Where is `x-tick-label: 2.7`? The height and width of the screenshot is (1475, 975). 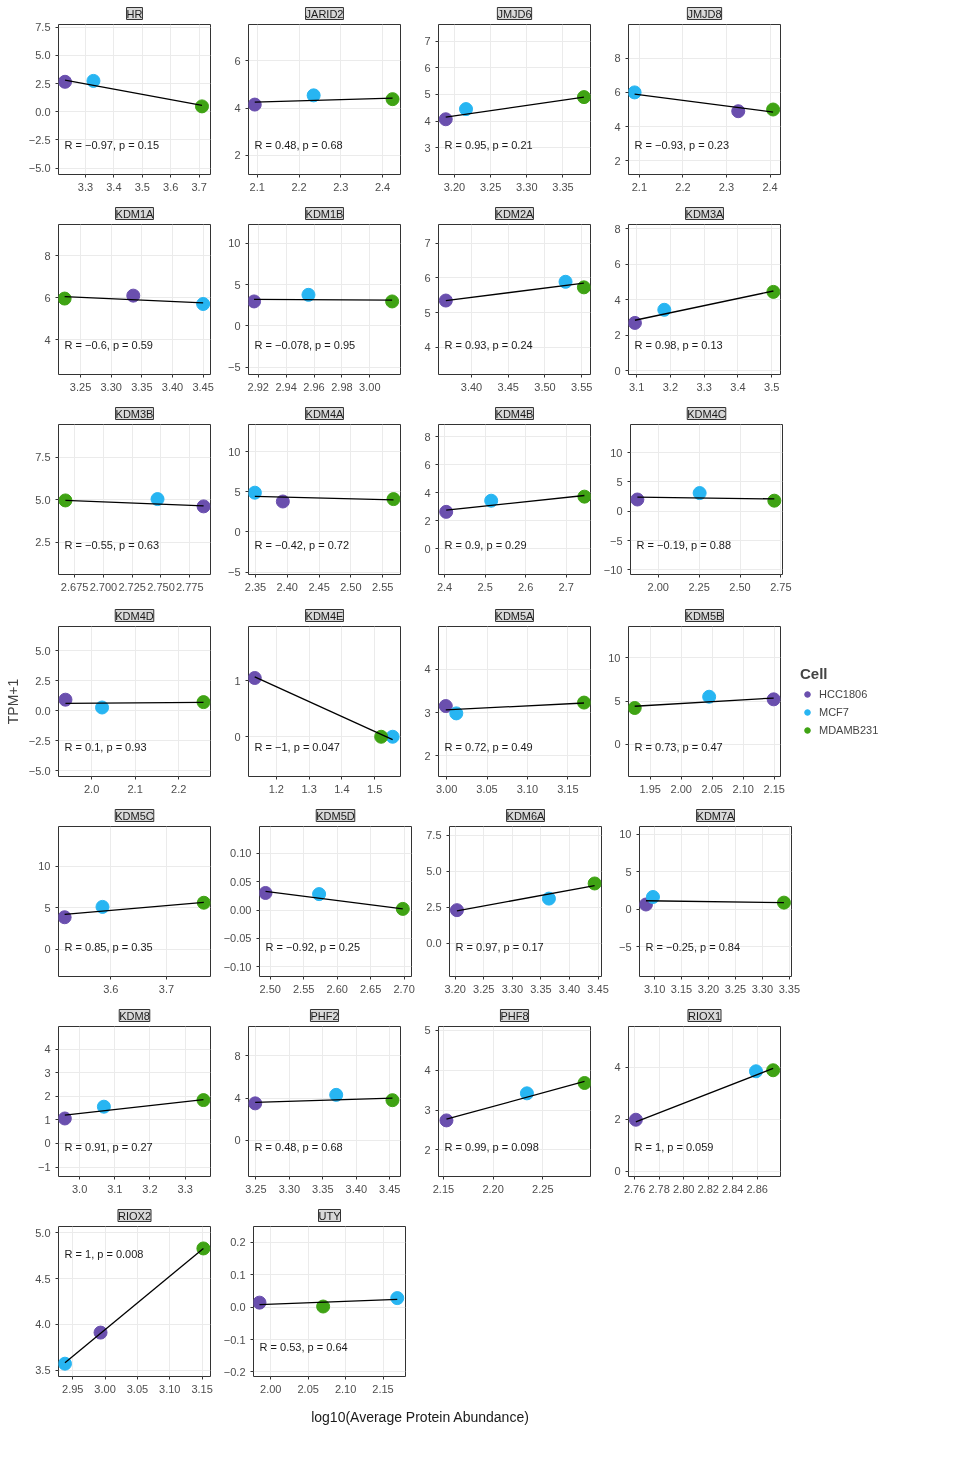 x-tick-label: 2.7 is located at coordinates (566, 586).